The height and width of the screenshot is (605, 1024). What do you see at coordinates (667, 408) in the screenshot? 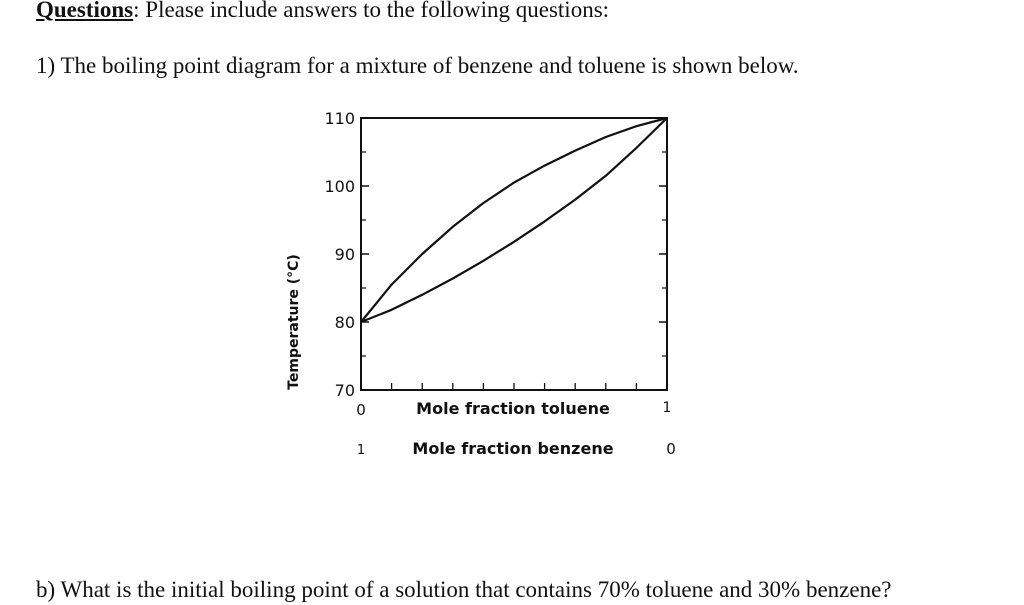
I see `x-tick-label: 1` at bounding box center [667, 408].